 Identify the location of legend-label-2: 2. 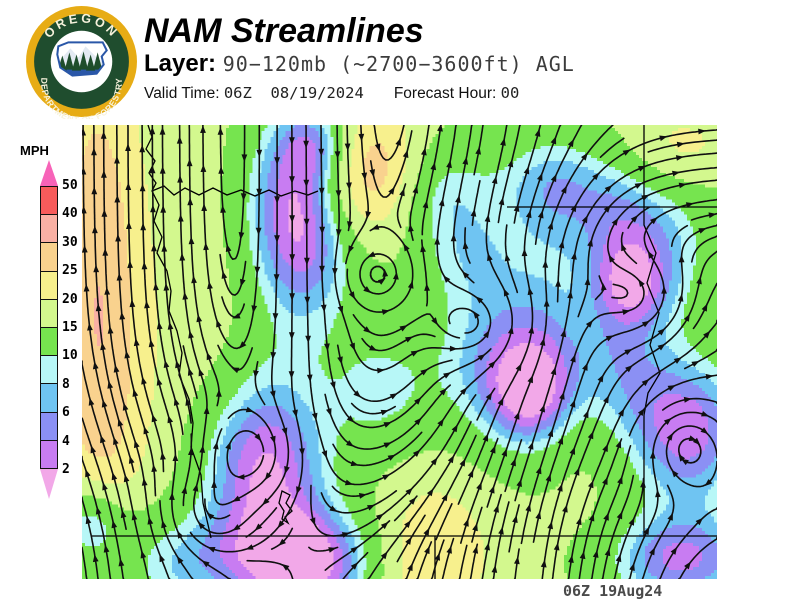
(66, 469).